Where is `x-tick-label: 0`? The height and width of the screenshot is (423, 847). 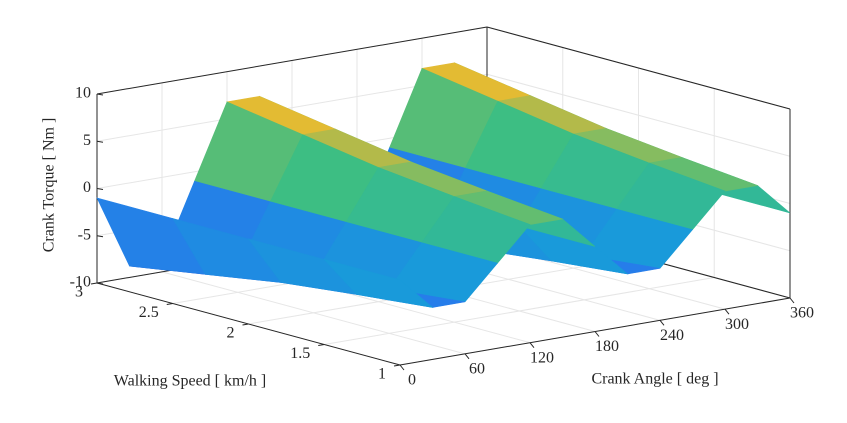
x-tick-label: 0 is located at coordinates (412, 380).